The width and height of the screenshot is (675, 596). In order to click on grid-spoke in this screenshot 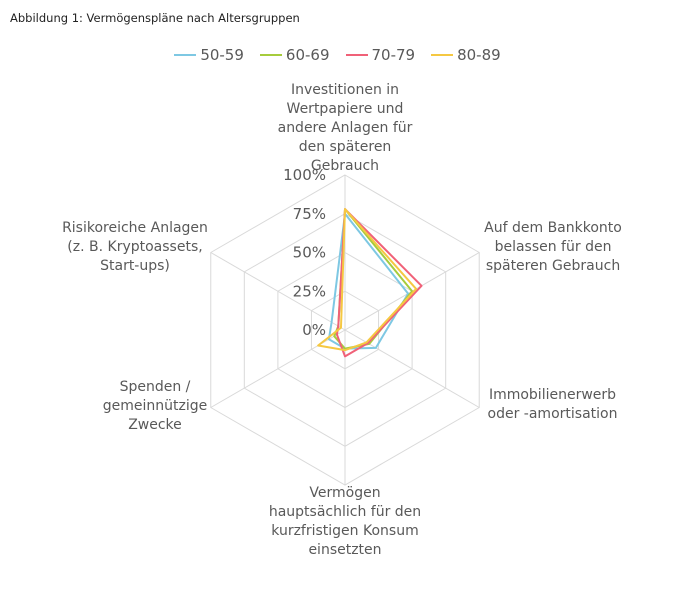, I will do `click(278, 291)`.